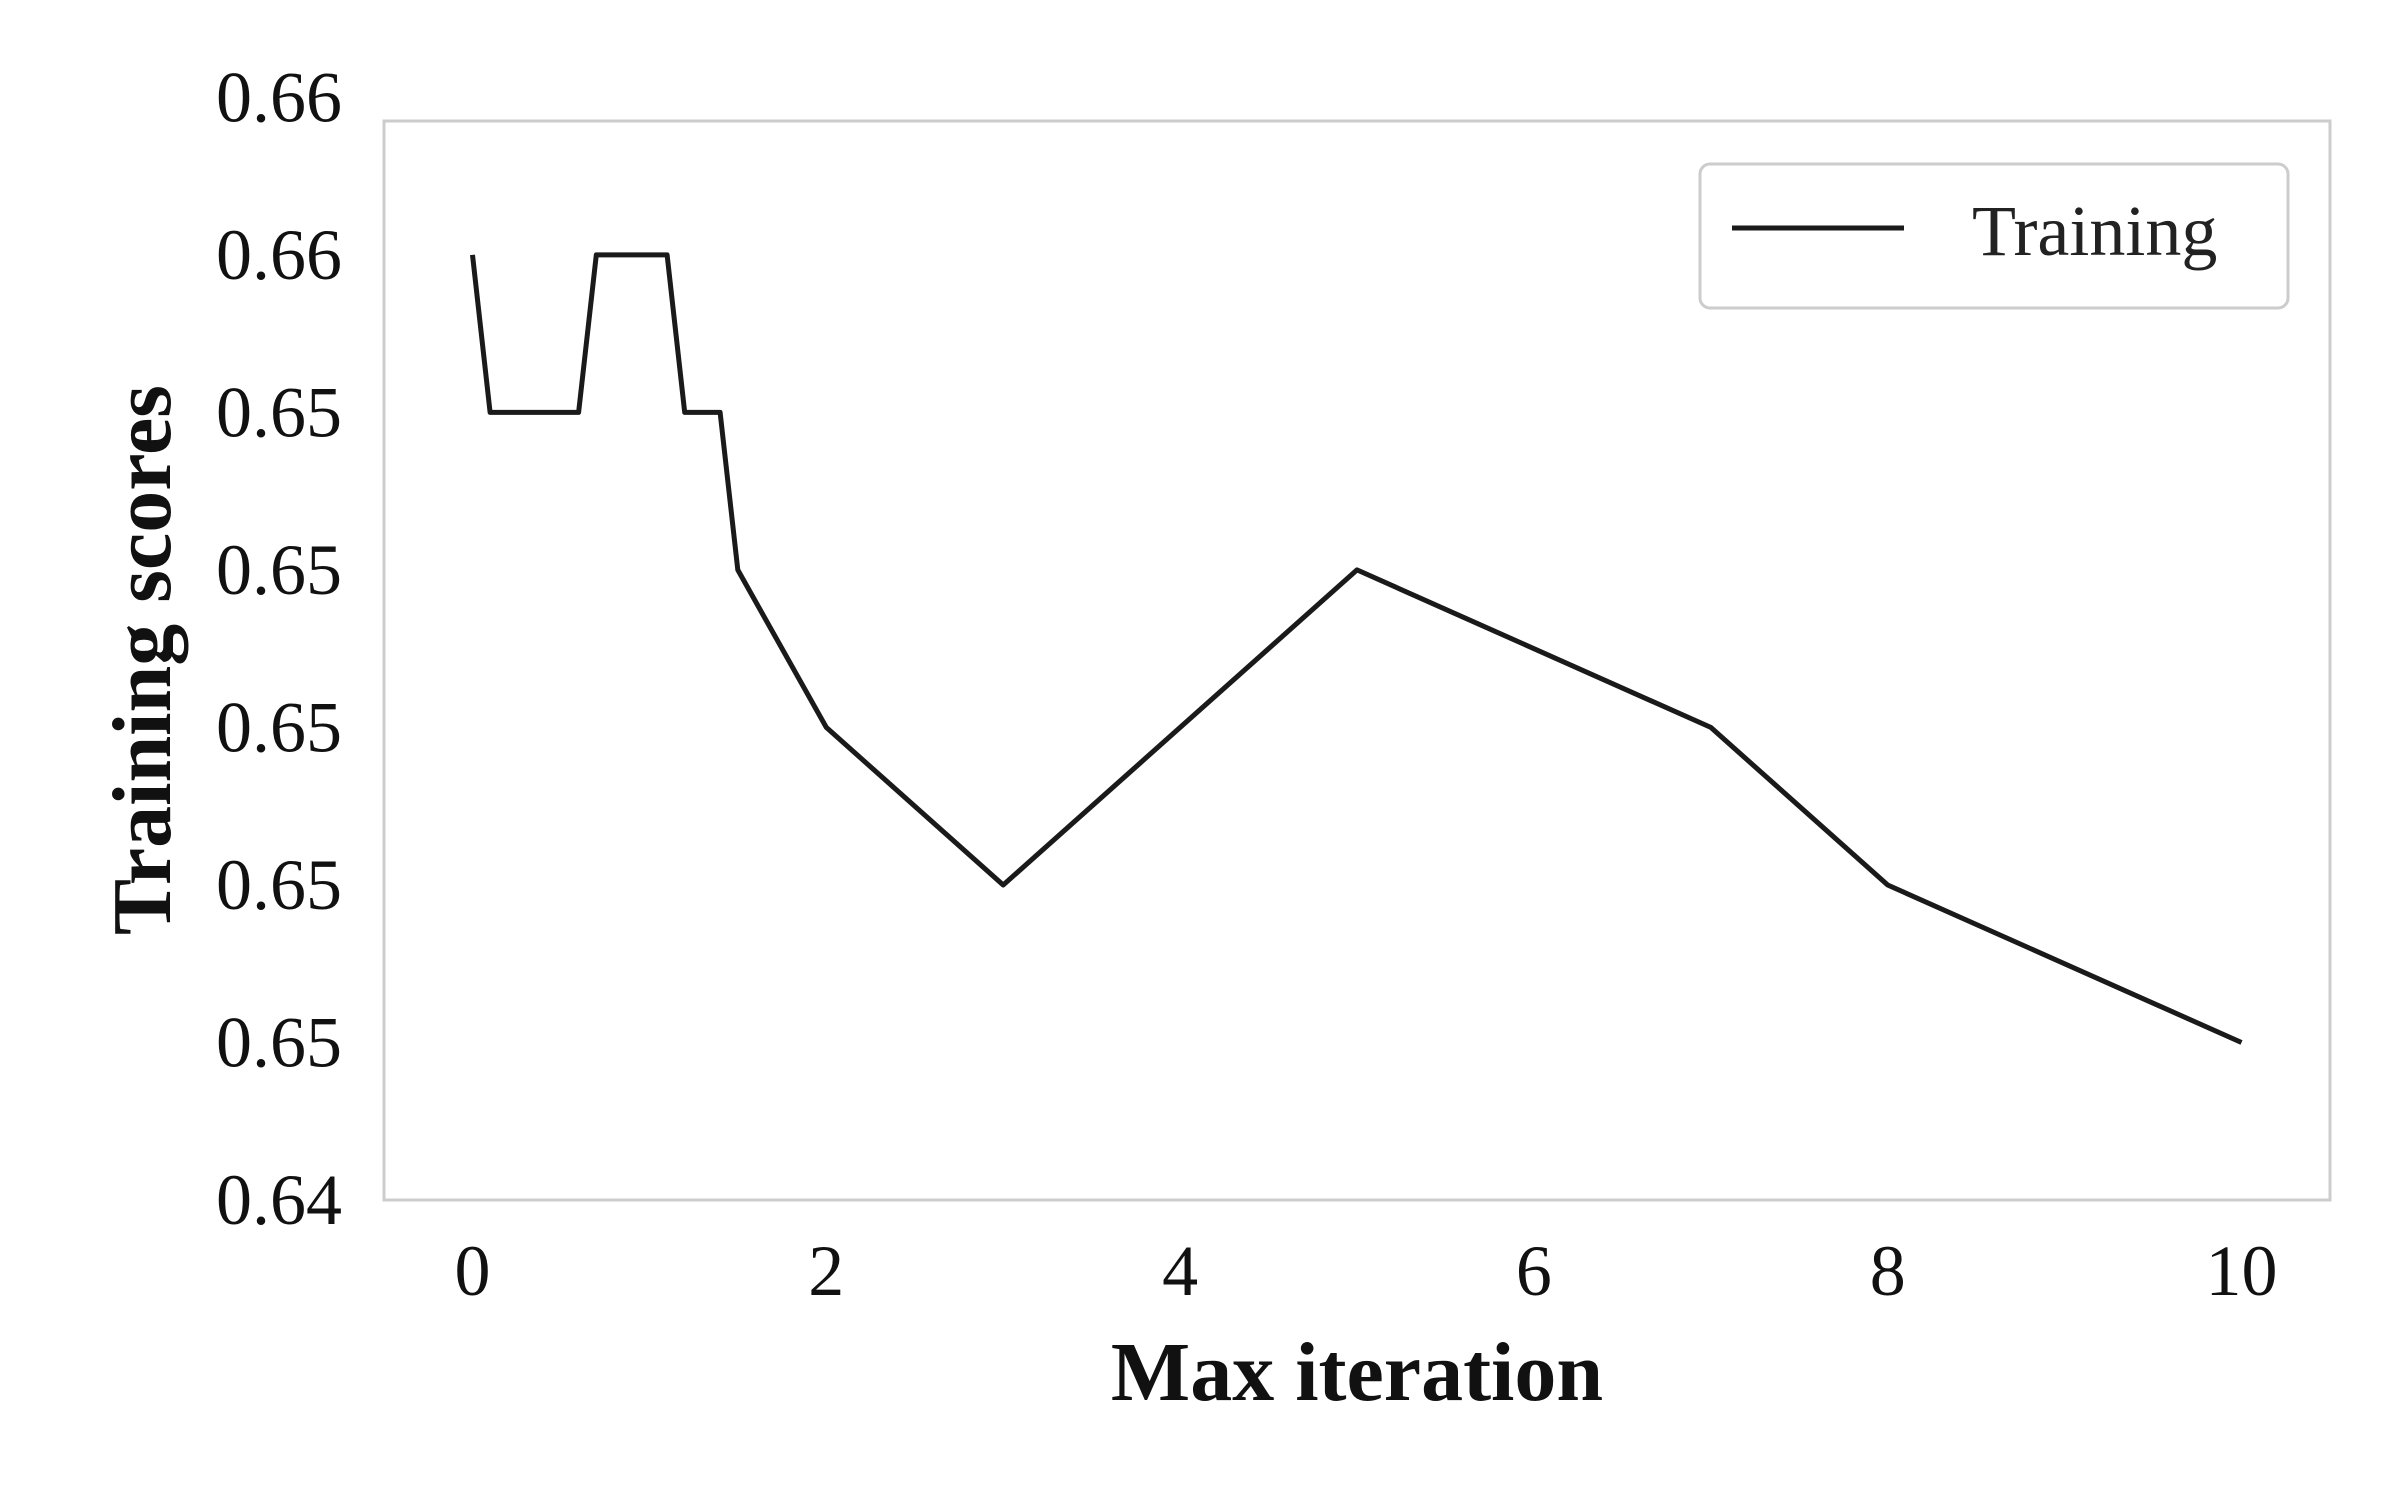 The image size is (2400, 1500). I want to click on x-axis-title: Max iteration, so click(1357, 1372).